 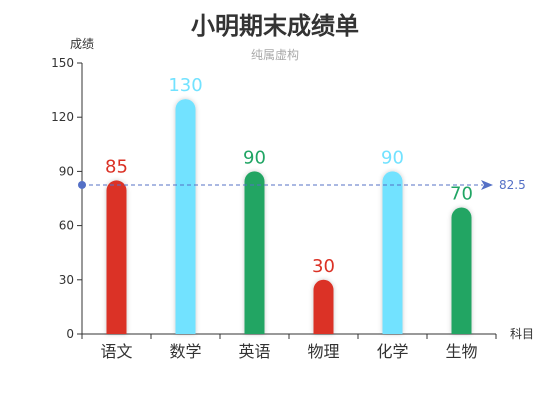 What do you see at coordinates (116, 166) in the screenshot?
I see `bar-value-label: 85` at bounding box center [116, 166].